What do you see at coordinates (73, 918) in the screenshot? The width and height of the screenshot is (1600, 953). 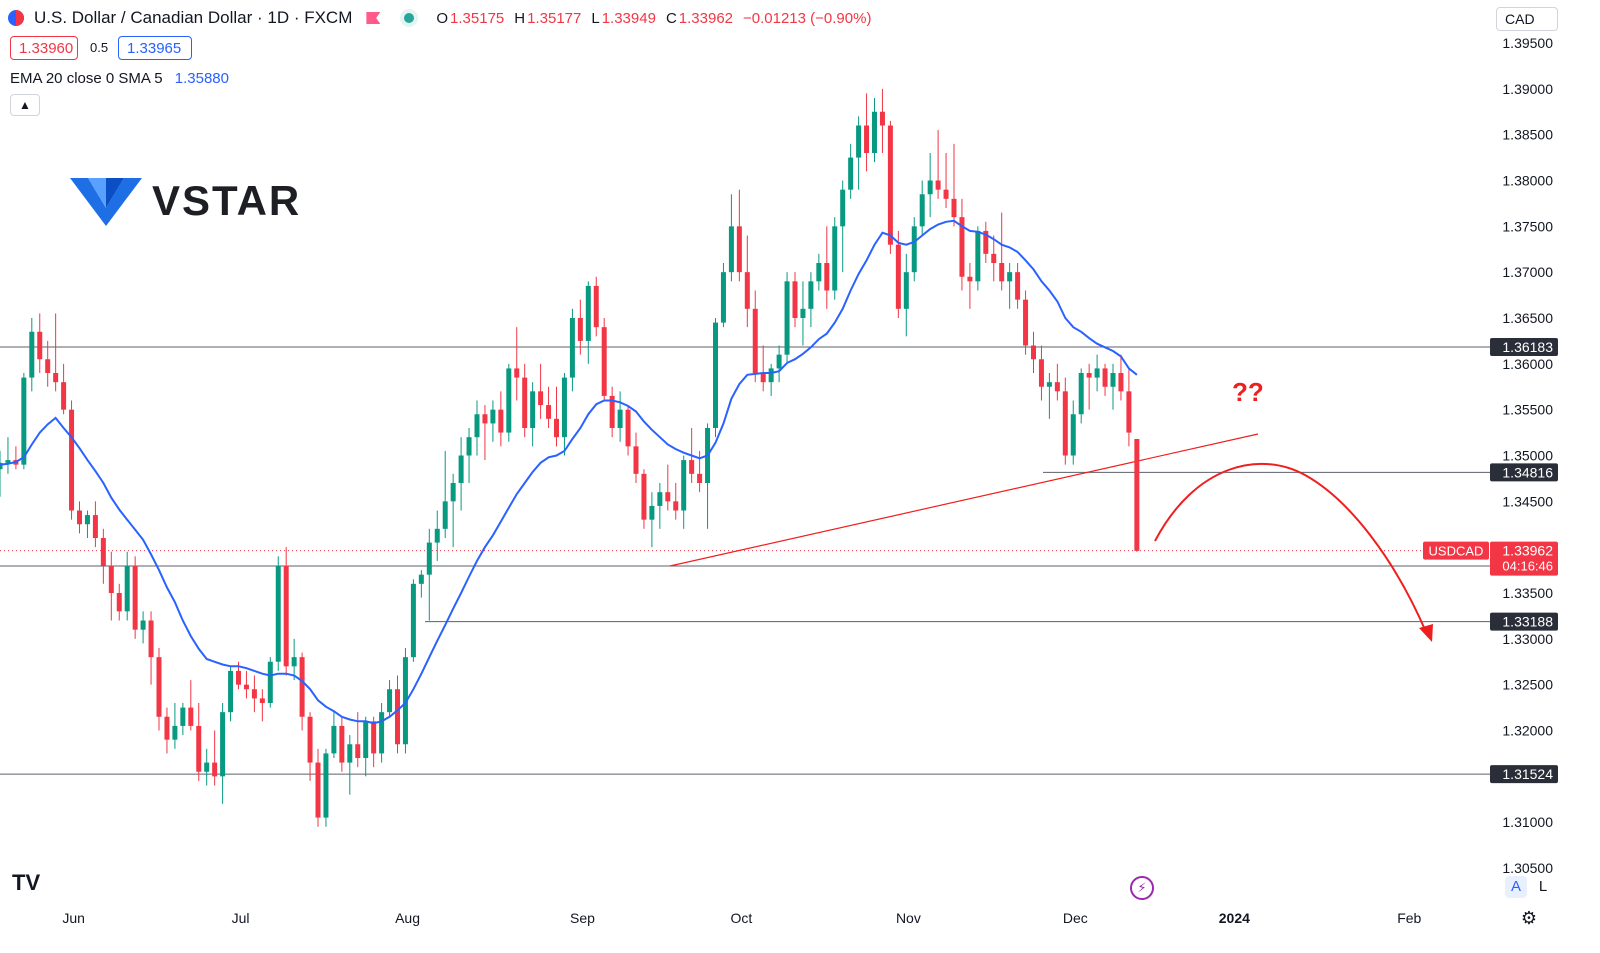 I see `x-tick-label: Jun` at bounding box center [73, 918].